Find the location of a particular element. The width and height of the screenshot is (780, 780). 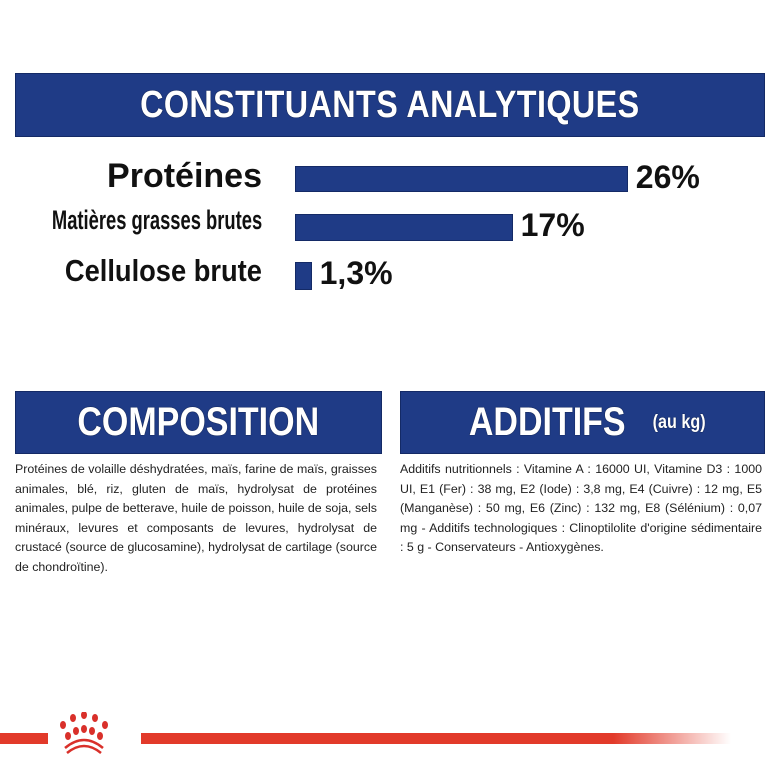

category-label: Cellulose brute is located at coordinates (163, 270).